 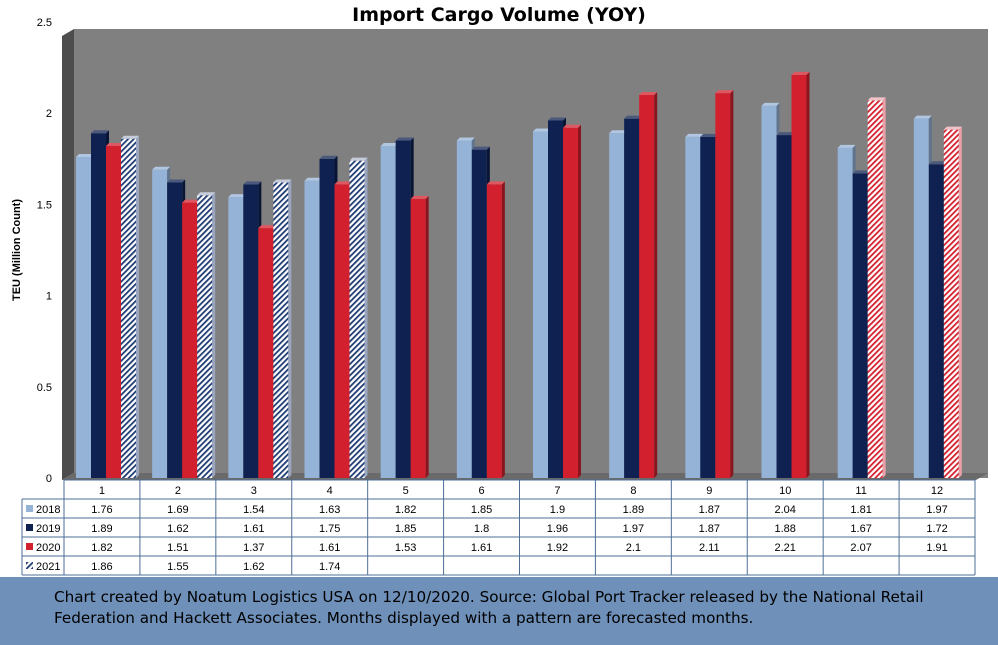 I want to click on data-label: 1.54, so click(x=253, y=510).